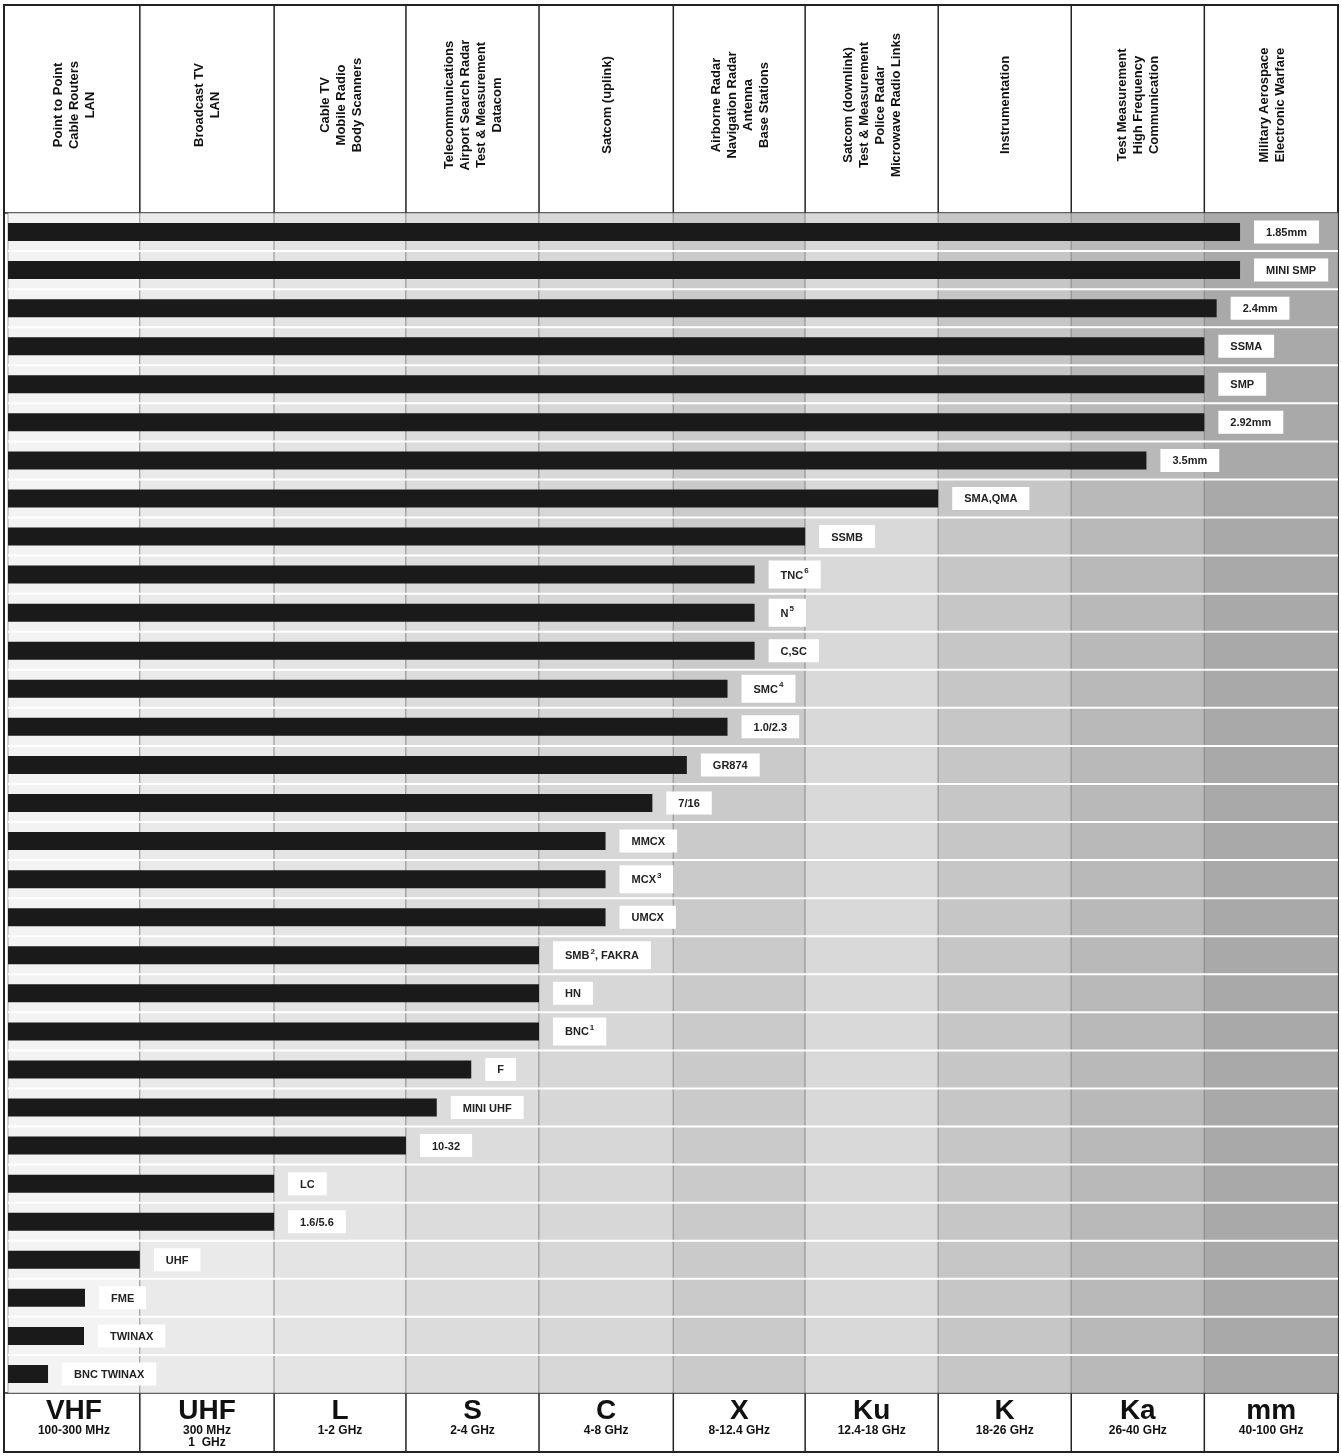  Describe the element at coordinates (472, 105) in the screenshot. I see `text: Telecommunications Airport Search Radar Test & Measurement Datacom` at that location.